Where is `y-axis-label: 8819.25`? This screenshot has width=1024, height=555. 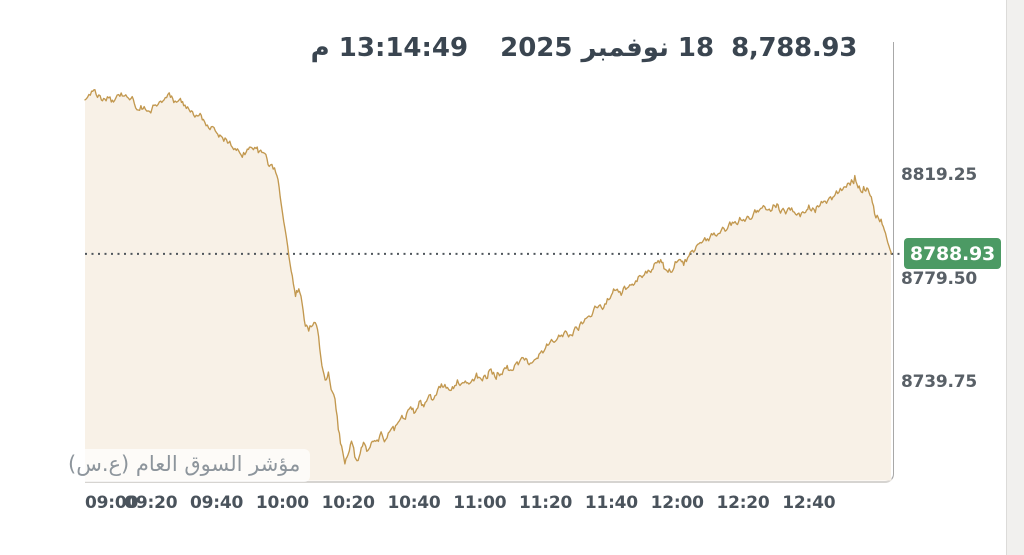 y-axis-label: 8819.25 is located at coordinates (939, 175).